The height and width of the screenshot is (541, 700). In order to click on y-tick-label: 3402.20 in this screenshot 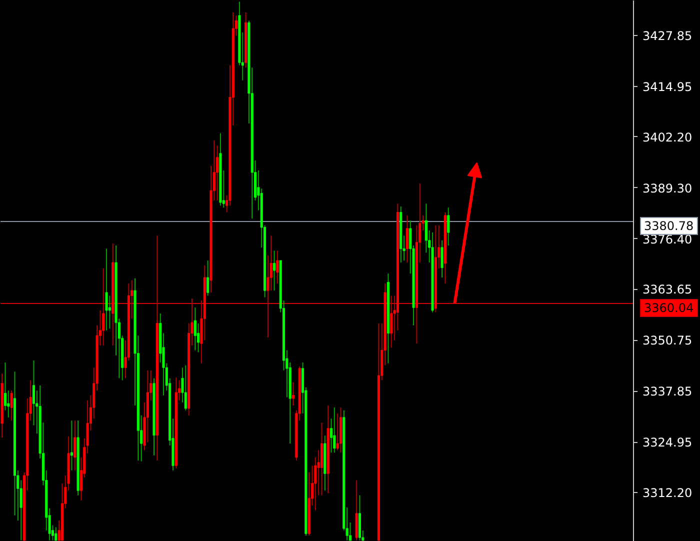, I will do `click(667, 137)`.